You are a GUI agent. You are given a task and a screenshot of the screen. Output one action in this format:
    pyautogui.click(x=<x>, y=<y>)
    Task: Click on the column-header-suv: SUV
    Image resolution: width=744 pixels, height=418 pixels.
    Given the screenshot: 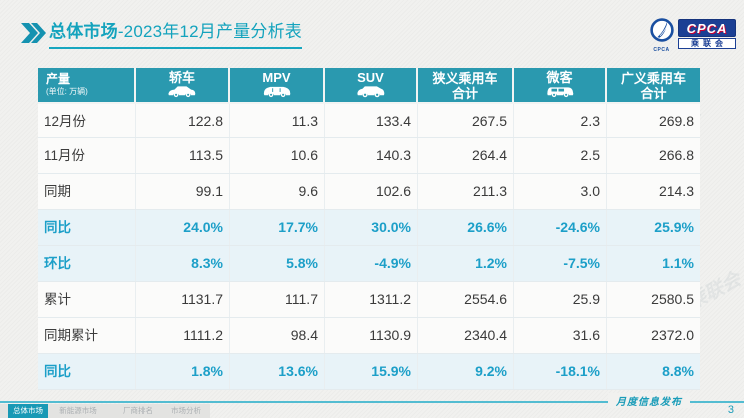 What is the action you would take?
    pyautogui.click(x=371, y=85)
    